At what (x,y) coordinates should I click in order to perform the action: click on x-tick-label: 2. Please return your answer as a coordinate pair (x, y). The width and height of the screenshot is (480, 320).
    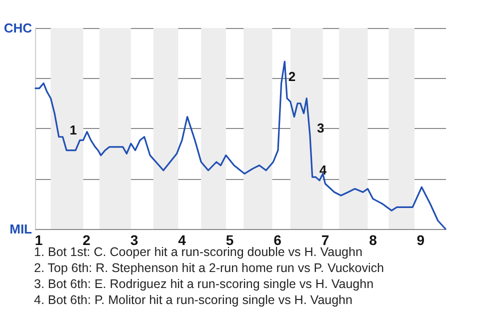
    Looking at the image, I should click on (86, 240).